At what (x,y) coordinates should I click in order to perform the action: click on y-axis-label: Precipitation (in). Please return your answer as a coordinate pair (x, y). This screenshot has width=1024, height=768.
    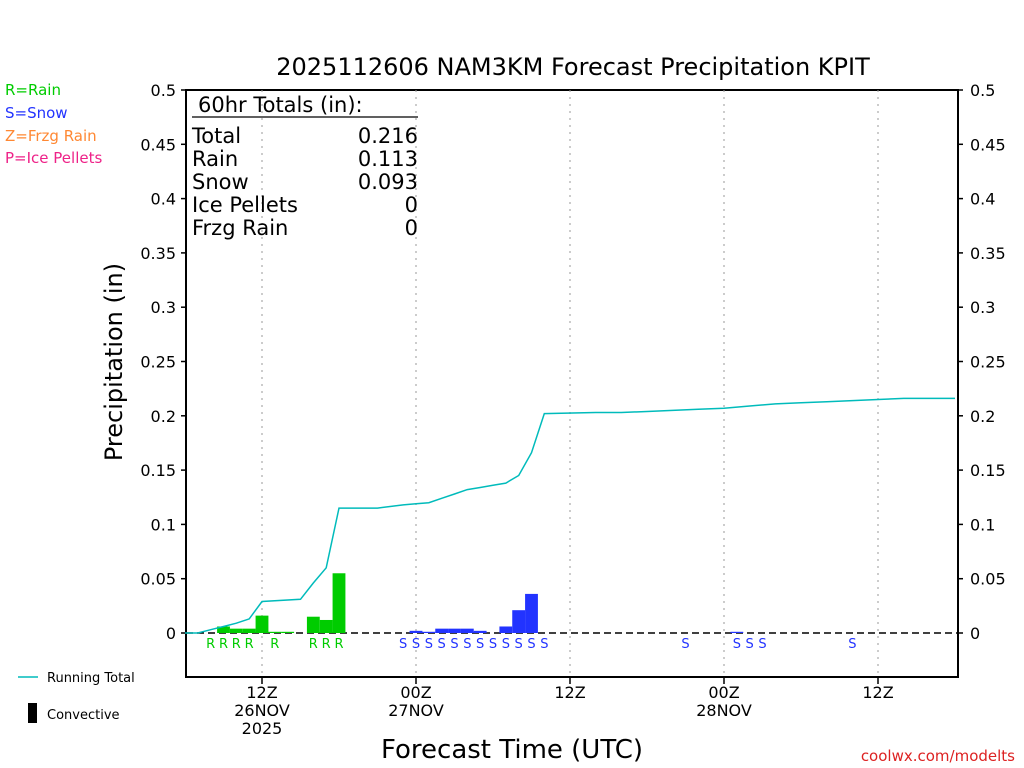
    Looking at the image, I should click on (114, 362).